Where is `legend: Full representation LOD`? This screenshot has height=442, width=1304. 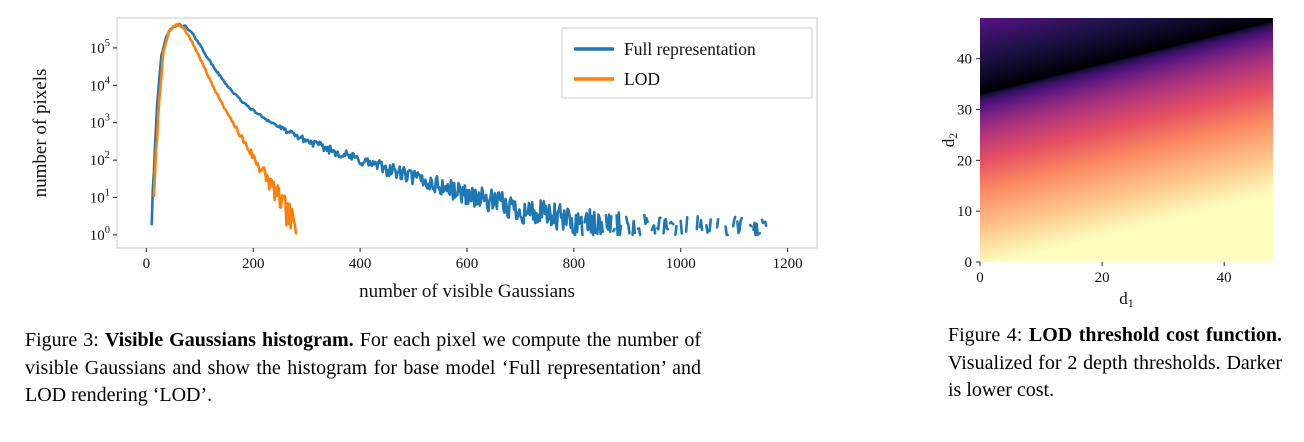
legend: Full representation LOD is located at coordinates (687, 63).